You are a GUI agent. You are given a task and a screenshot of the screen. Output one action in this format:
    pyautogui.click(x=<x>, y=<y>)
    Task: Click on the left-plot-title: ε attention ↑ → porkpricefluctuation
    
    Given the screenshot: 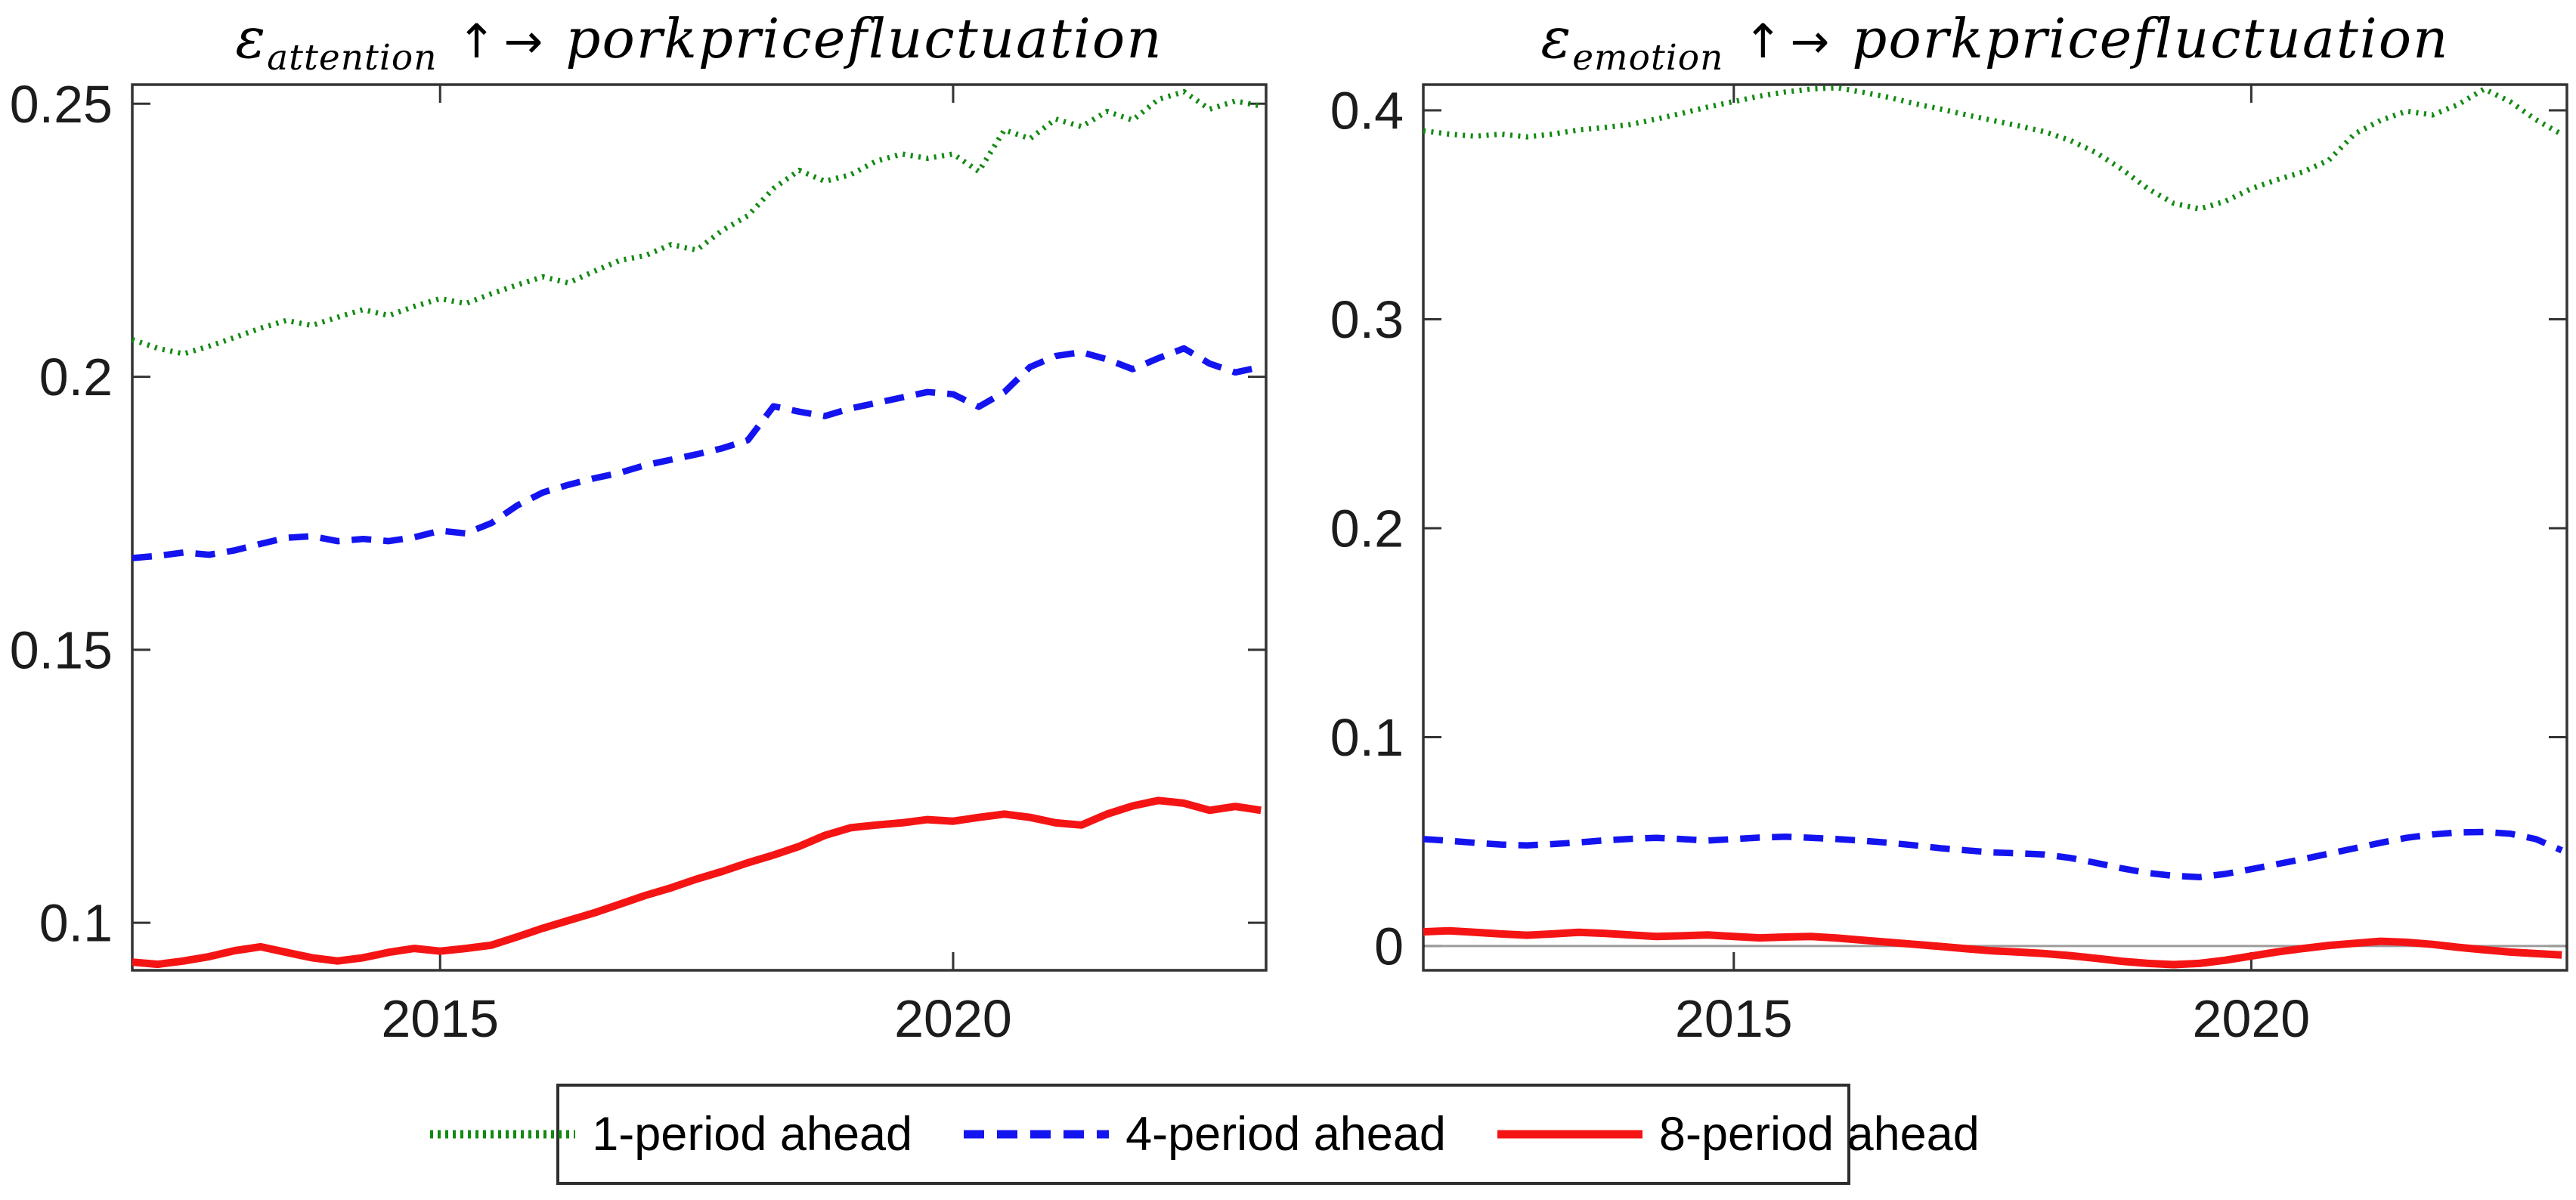 What is the action you would take?
    pyautogui.click(x=699, y=42)
    